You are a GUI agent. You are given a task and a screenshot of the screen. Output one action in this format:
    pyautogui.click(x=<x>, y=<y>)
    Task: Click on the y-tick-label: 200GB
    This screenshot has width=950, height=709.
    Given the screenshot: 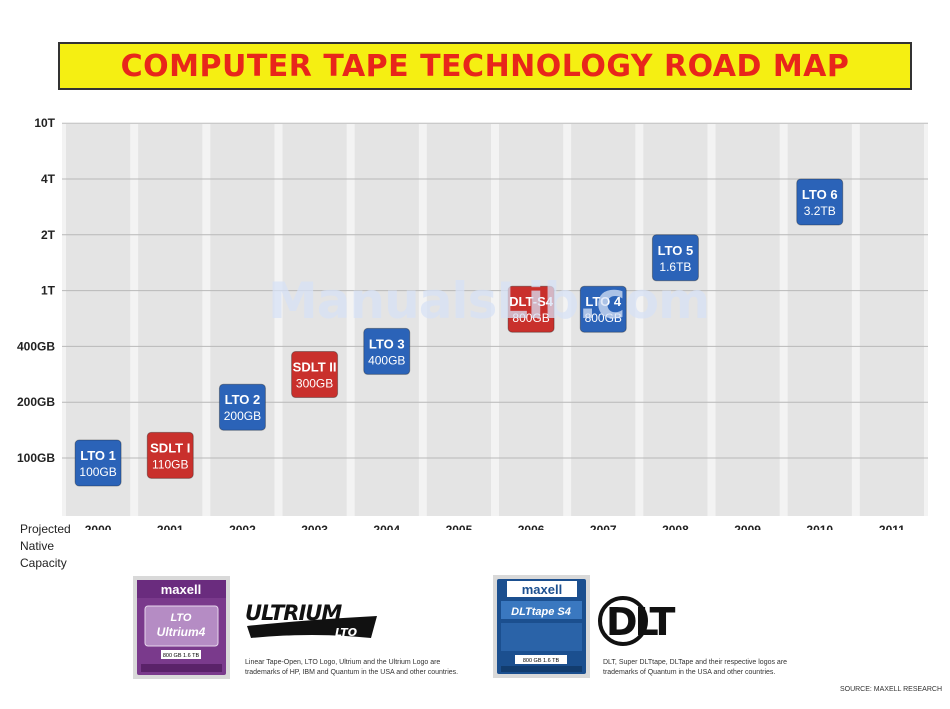 What is the action you would take?
    pyautogui.click(x=36, y=402)
    